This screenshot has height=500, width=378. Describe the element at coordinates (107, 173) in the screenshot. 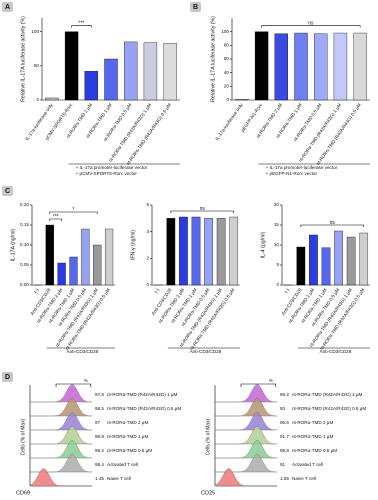

I see `note: + pCMV-SPORT6-Rorc vector` at that location.